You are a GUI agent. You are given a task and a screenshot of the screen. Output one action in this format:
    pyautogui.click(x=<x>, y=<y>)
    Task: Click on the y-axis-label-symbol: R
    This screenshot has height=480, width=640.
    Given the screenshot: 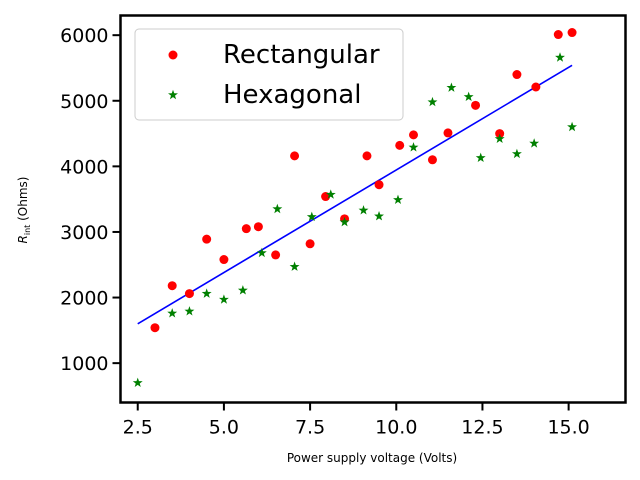 What is the action you would take?
    pyautogui.click(x=23, y=239)
    